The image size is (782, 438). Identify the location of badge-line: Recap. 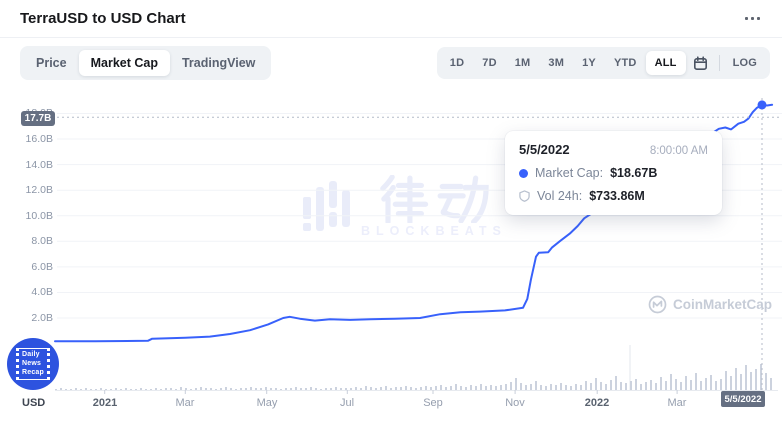
(32, 372).